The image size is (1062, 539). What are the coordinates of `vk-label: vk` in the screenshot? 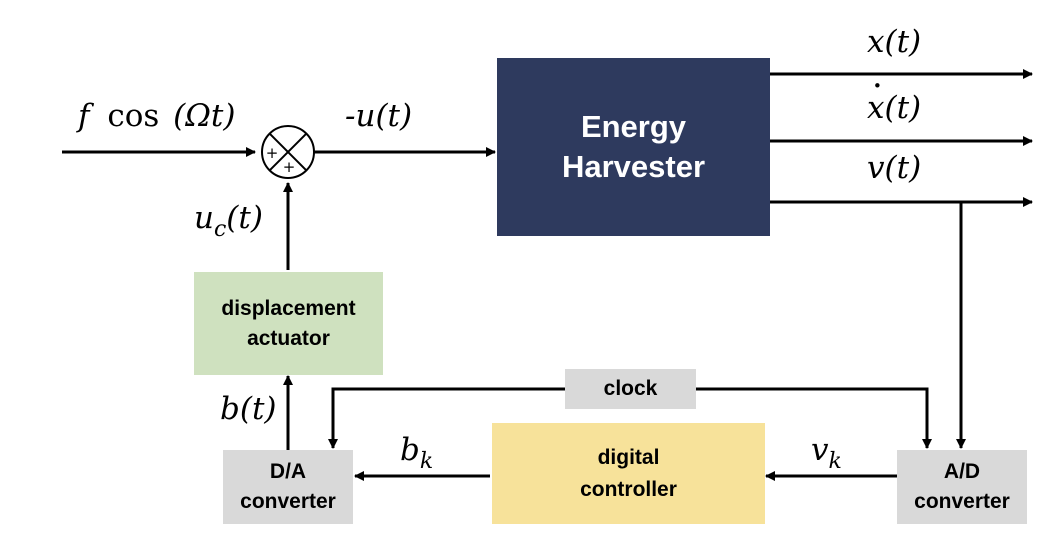 It's located at (826, 453).